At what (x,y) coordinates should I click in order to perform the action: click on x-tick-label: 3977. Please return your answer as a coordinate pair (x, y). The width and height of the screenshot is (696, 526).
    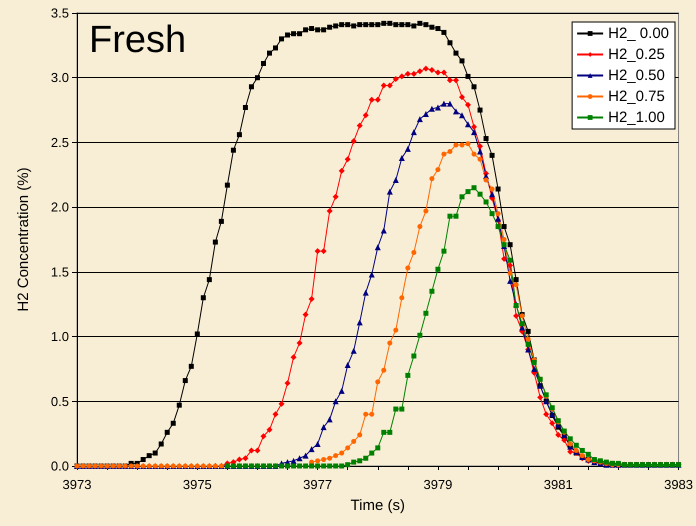
    Looking at the image, I should click on (317, 484).